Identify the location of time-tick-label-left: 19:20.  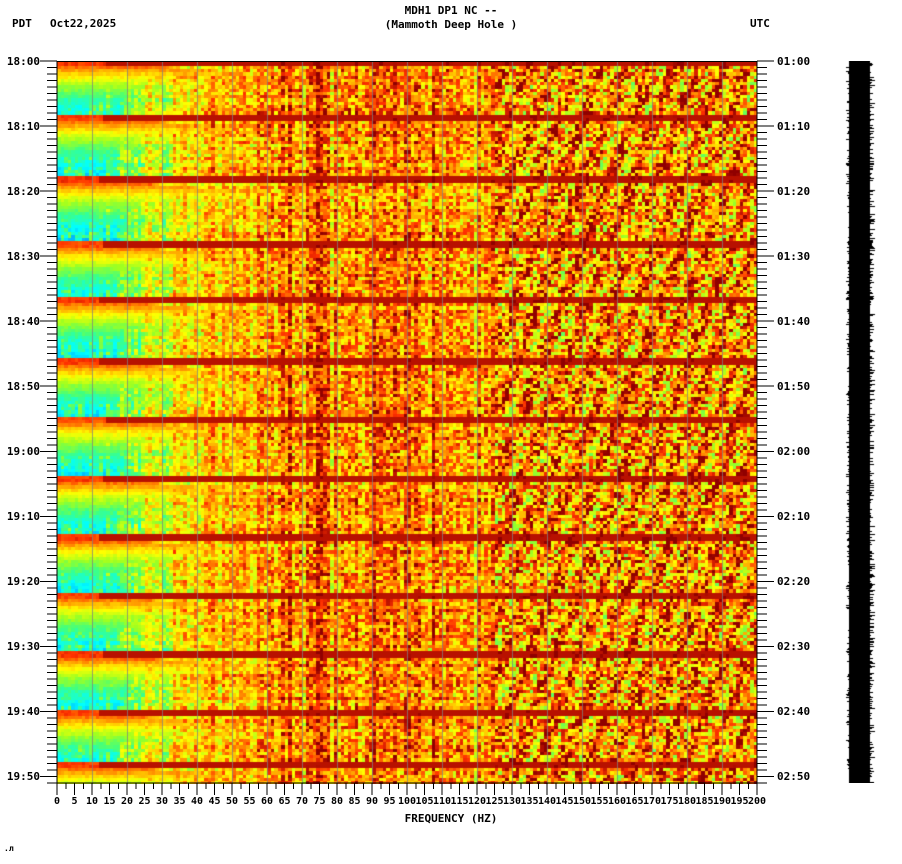
(23, 582).